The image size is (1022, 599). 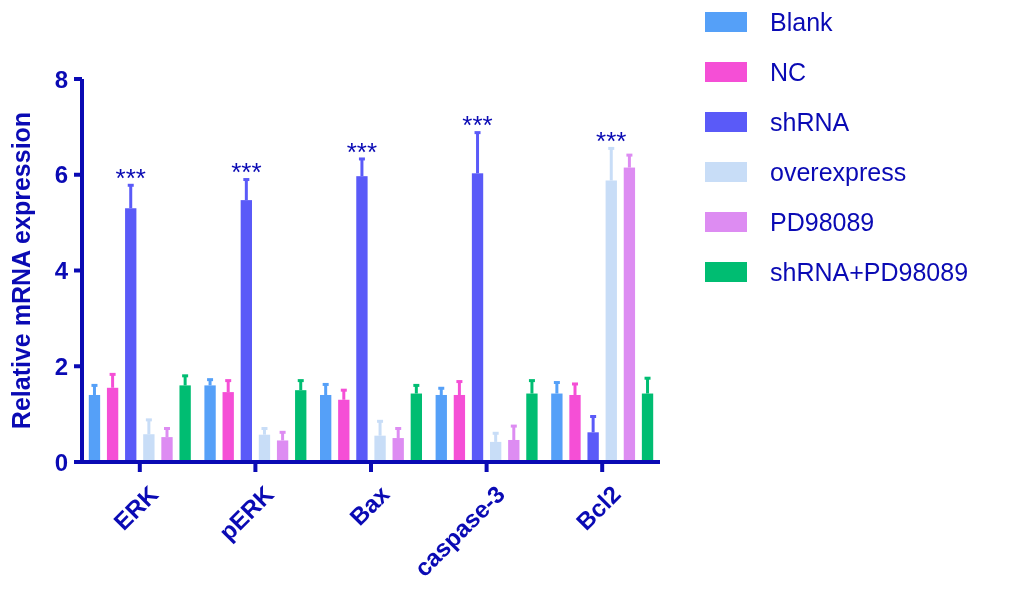 What do you see at coordinates (869, 272) in the screenshot?
I see `legend-label: shRNA+PD98089` at bounding box center [869, 272].